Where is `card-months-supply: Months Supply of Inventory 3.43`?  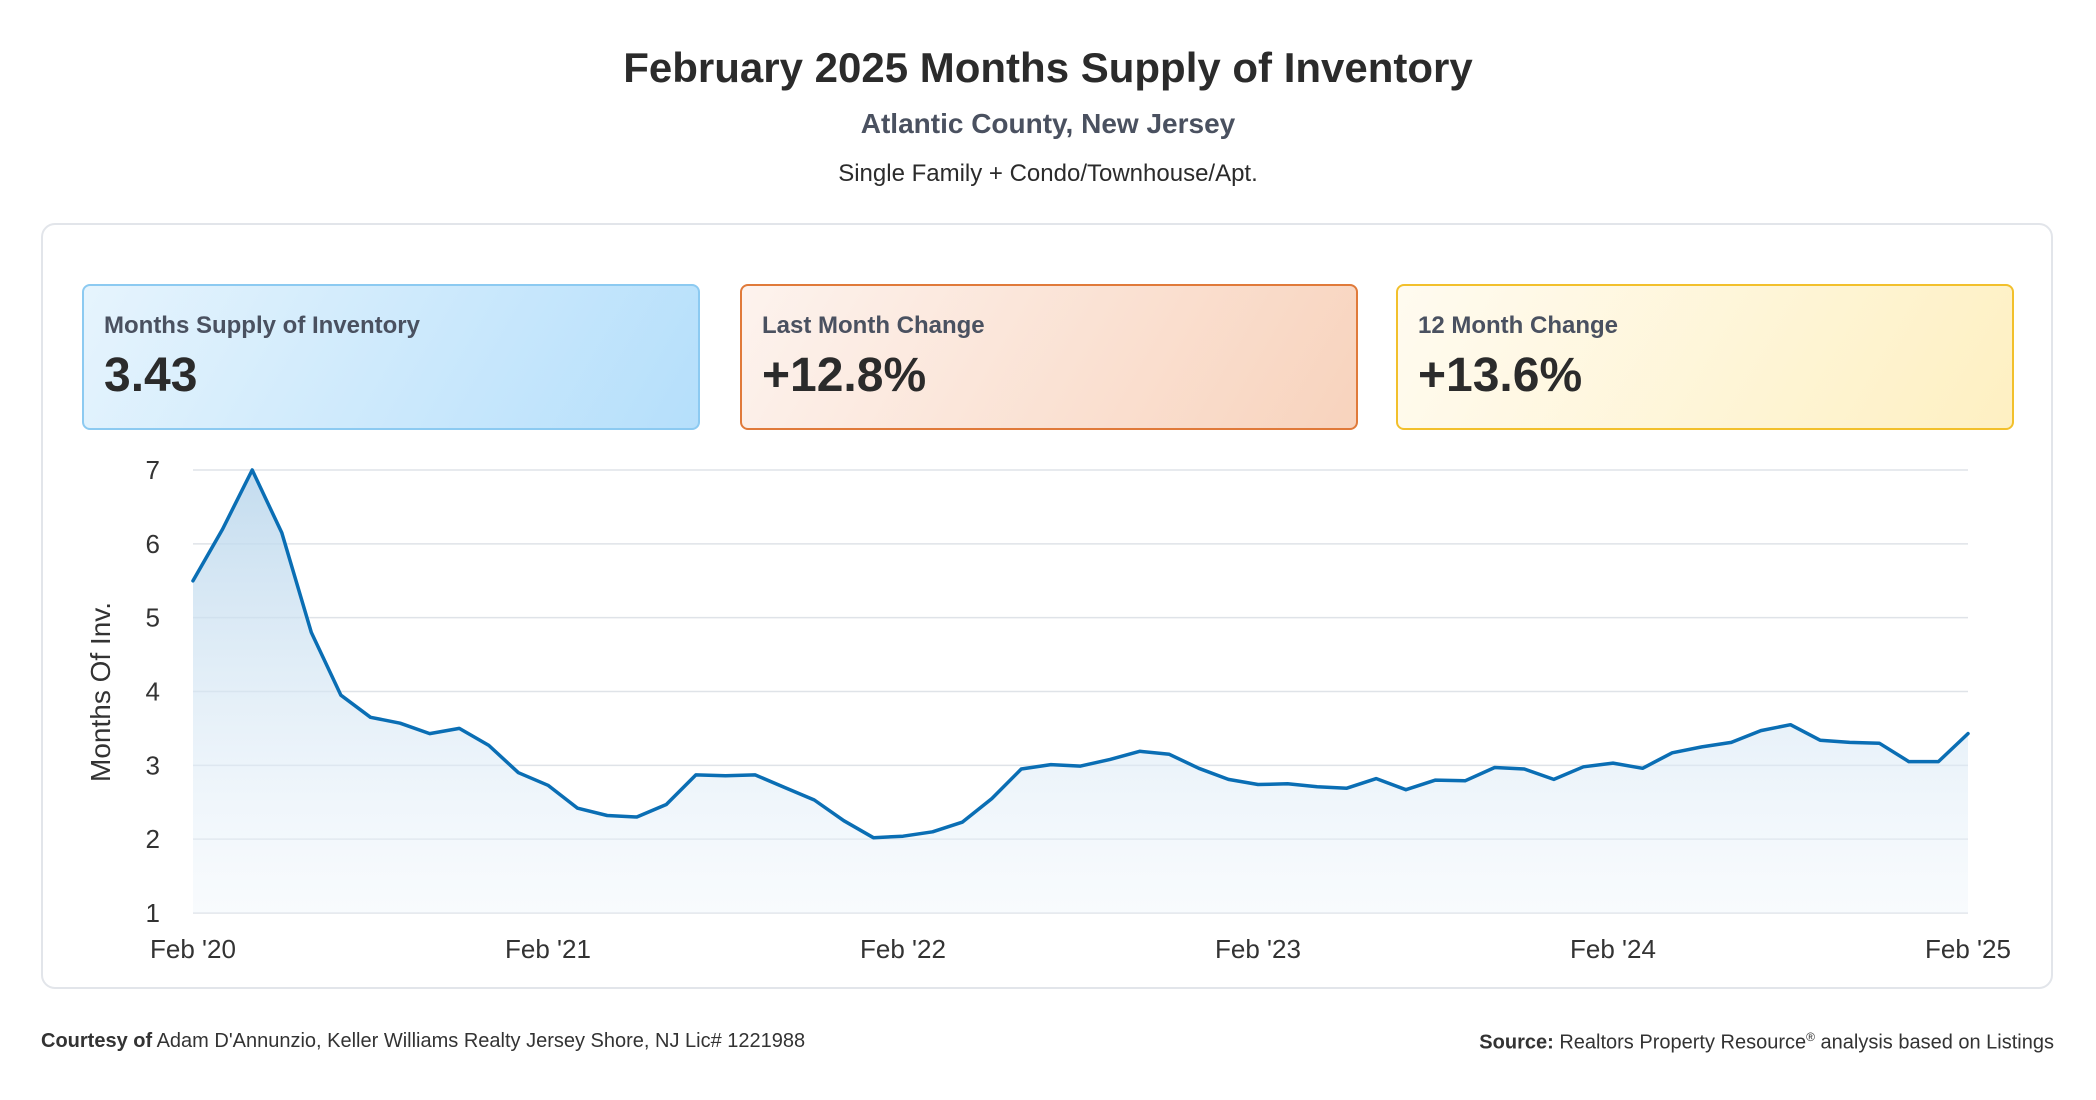 card-months-supply: Months Supply of Inventory 3.43 is located at coordinates (391, 357).